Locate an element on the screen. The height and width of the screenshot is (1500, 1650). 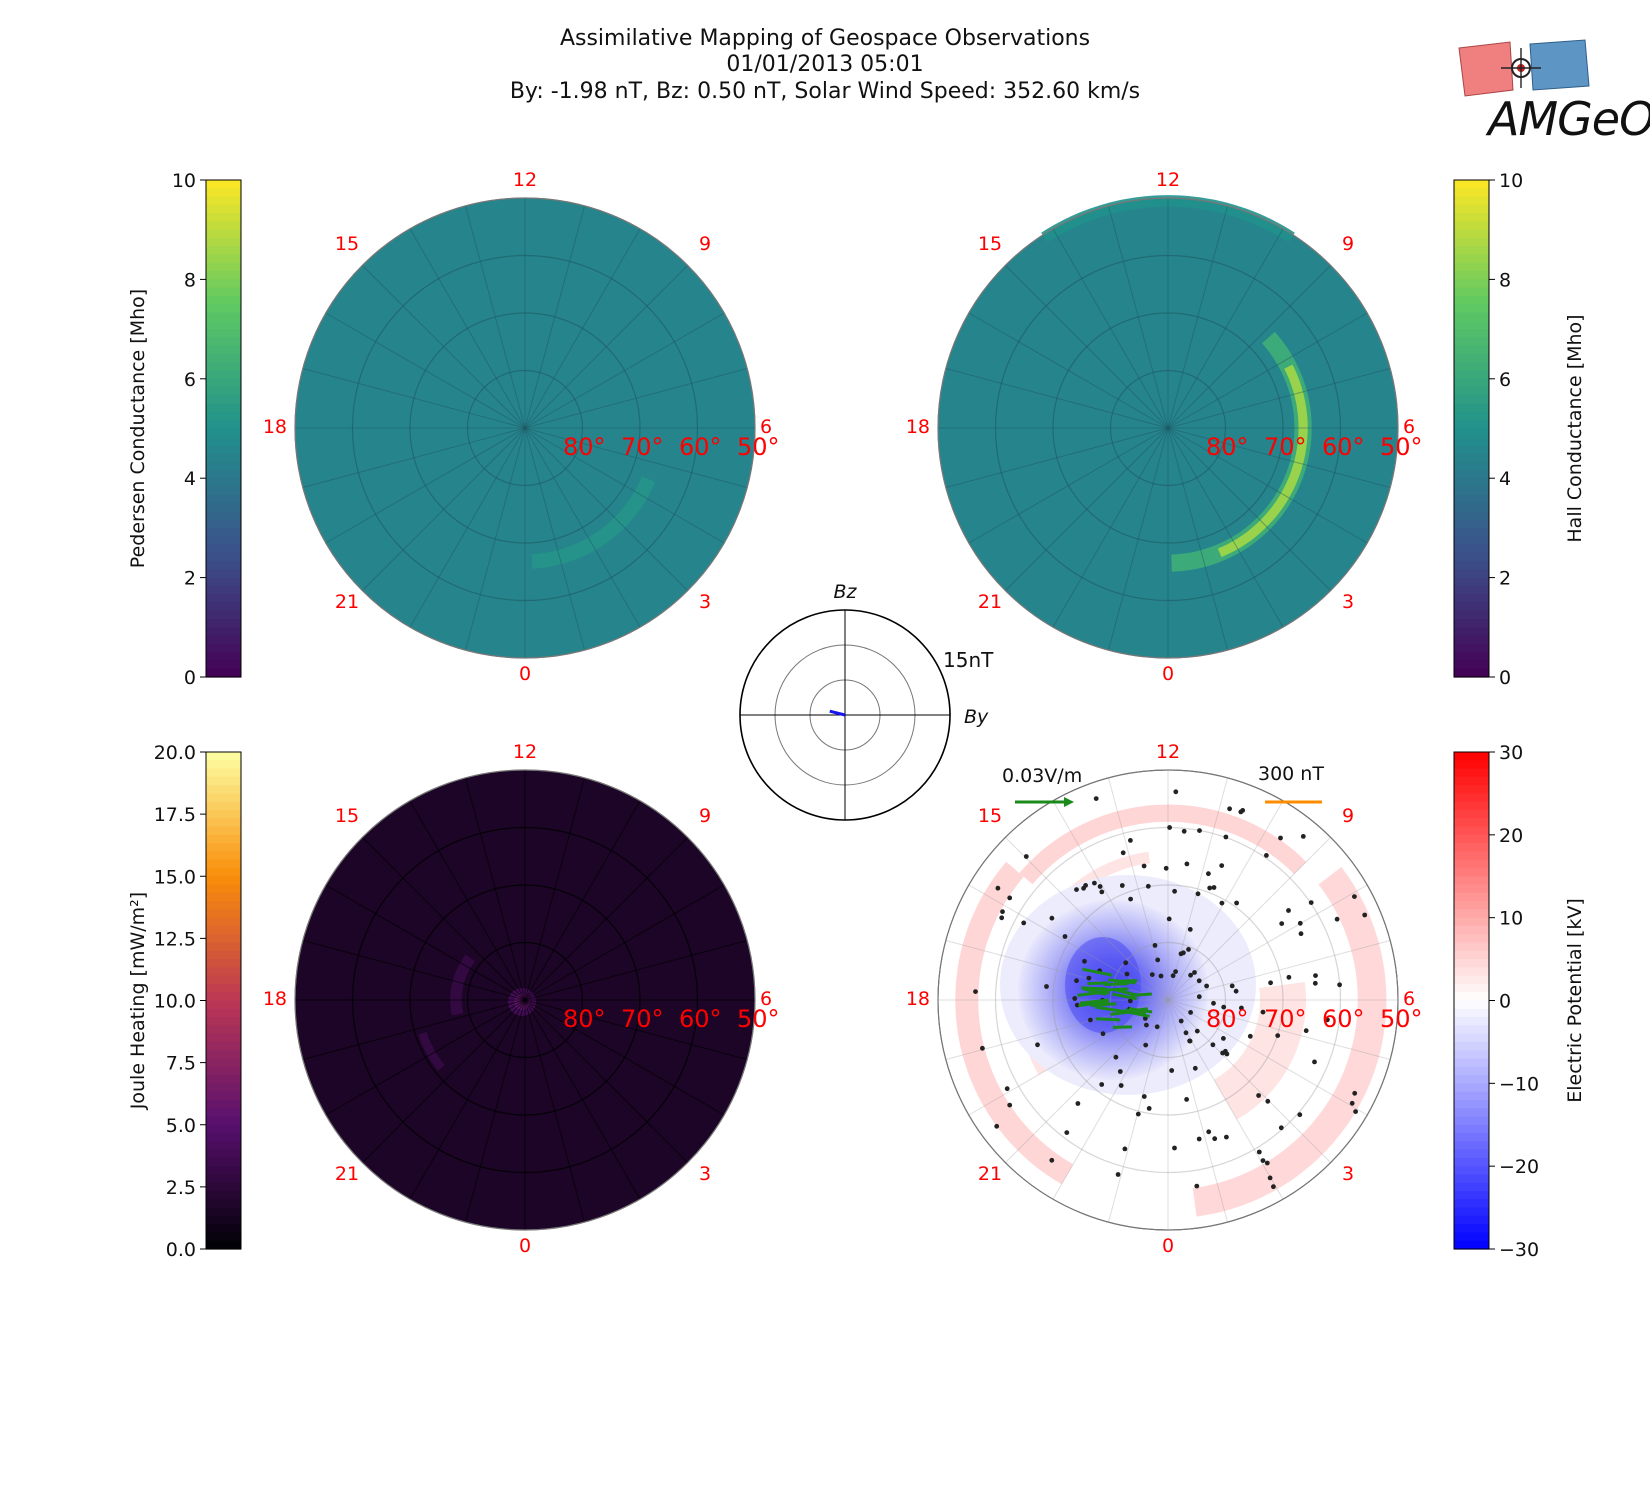
colorbar-tick-label: 7.5 is located at coordinates (181, 1064).